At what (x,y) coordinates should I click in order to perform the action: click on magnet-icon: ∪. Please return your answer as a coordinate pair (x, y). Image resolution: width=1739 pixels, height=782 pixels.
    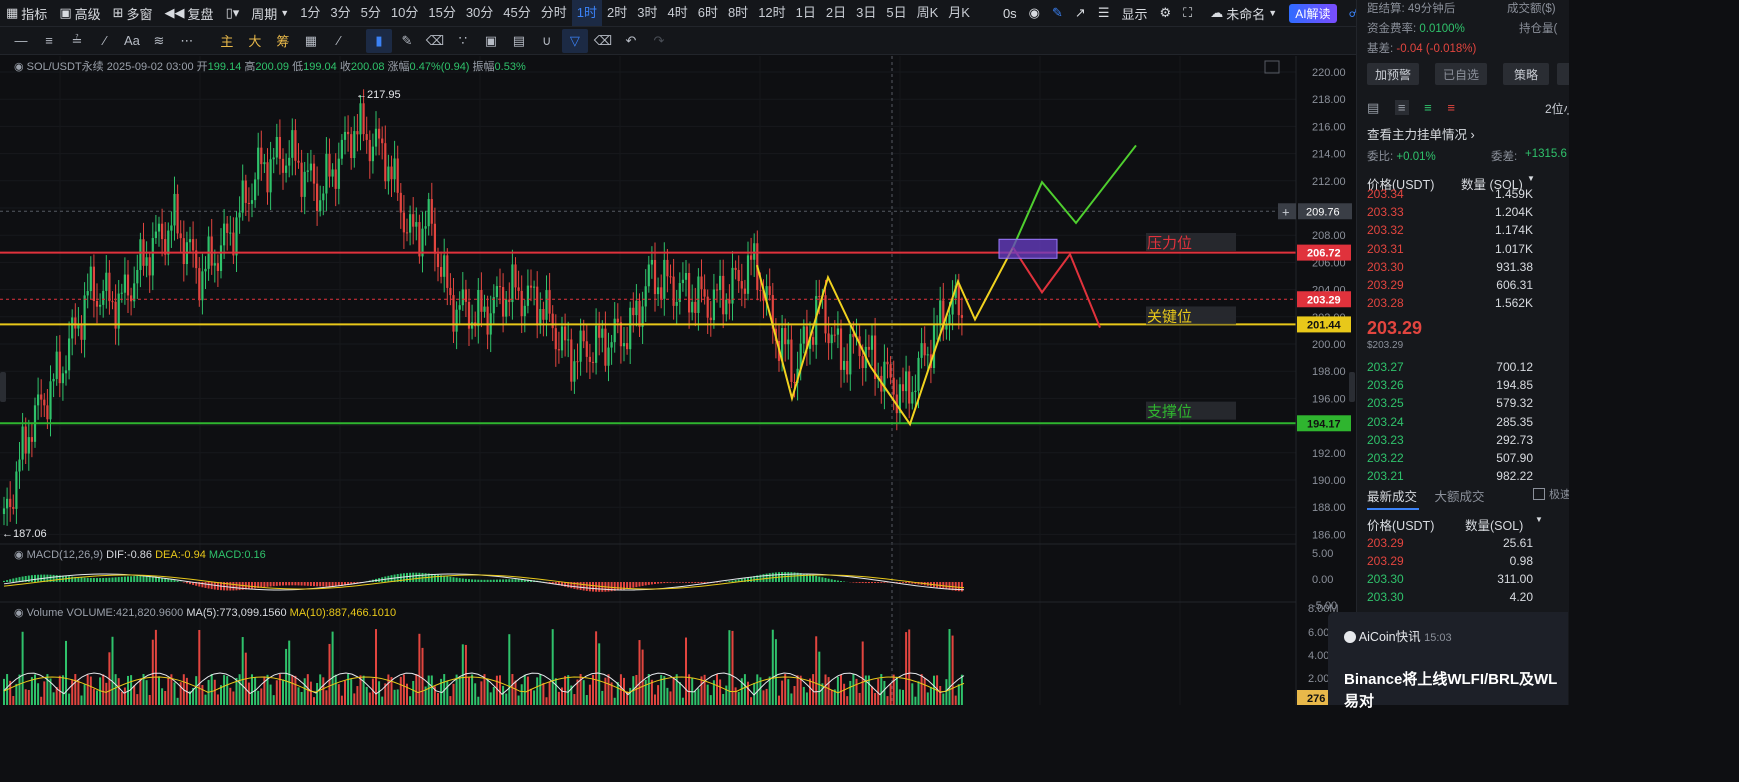
    Looking at the image, I should click on (547, 40).